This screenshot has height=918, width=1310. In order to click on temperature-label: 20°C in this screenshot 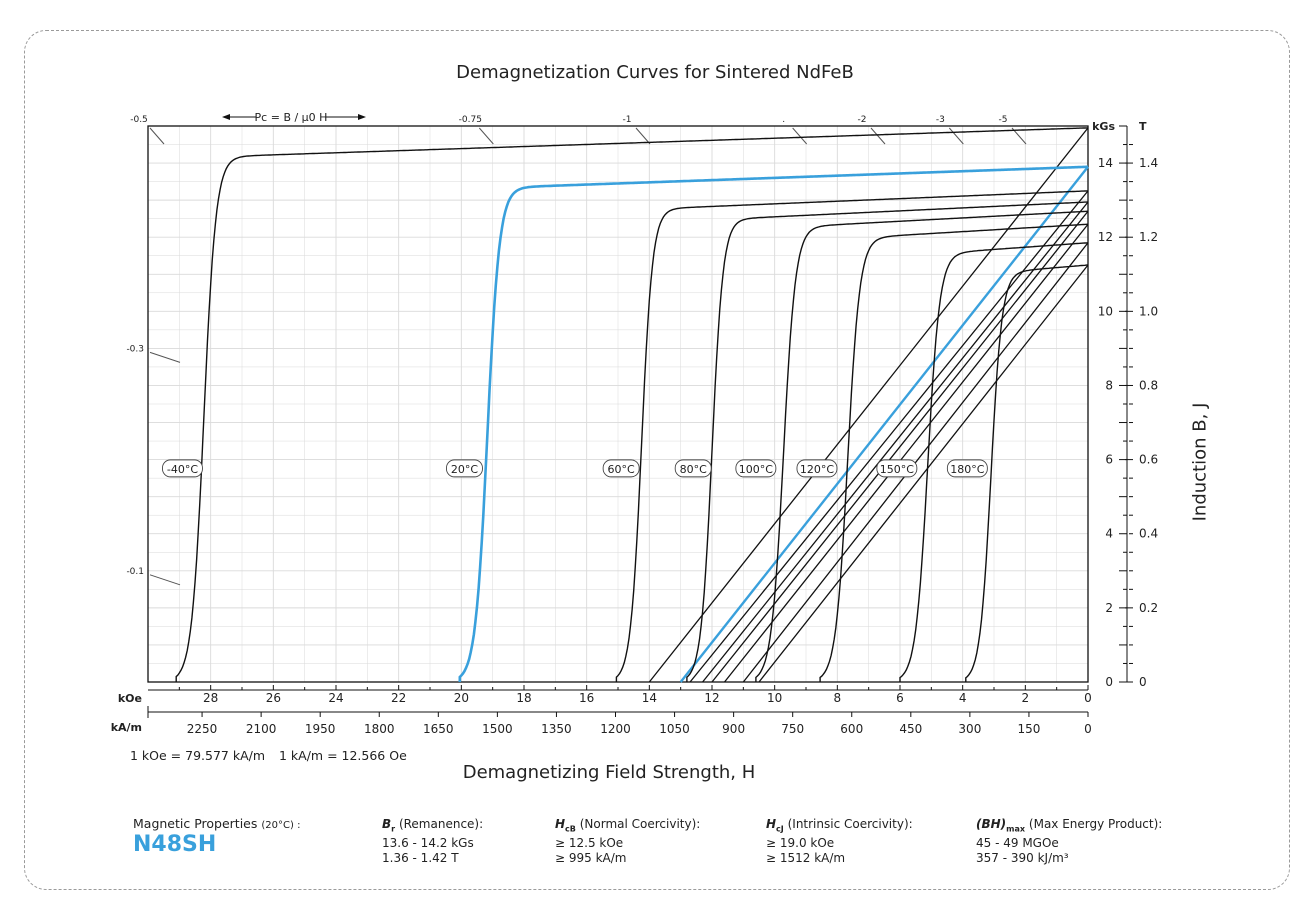, I will do `click(464, 469)`.